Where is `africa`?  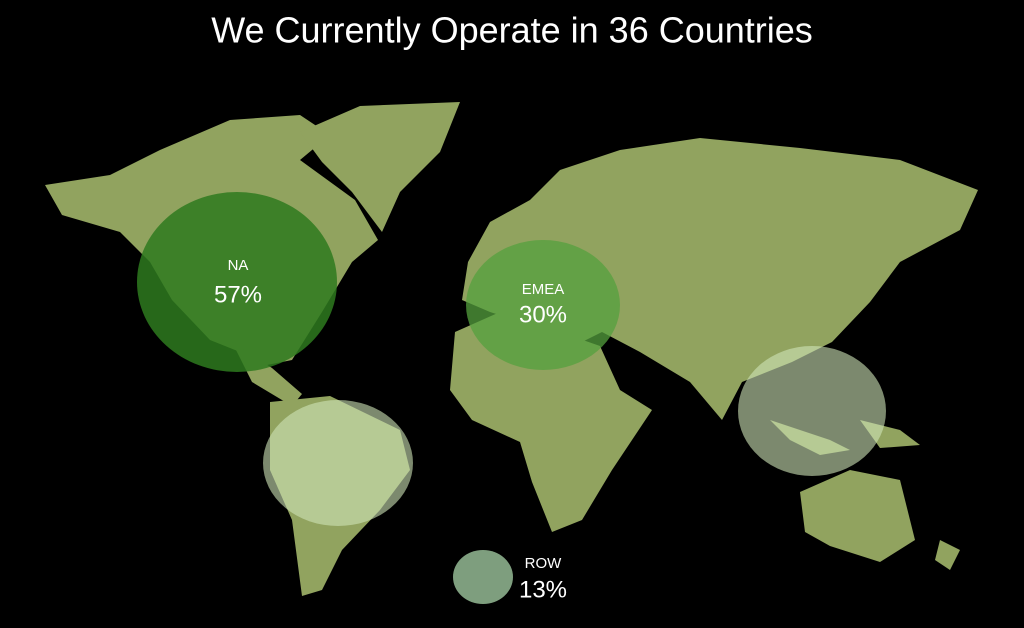 africa is located at coordinates (551, 422).